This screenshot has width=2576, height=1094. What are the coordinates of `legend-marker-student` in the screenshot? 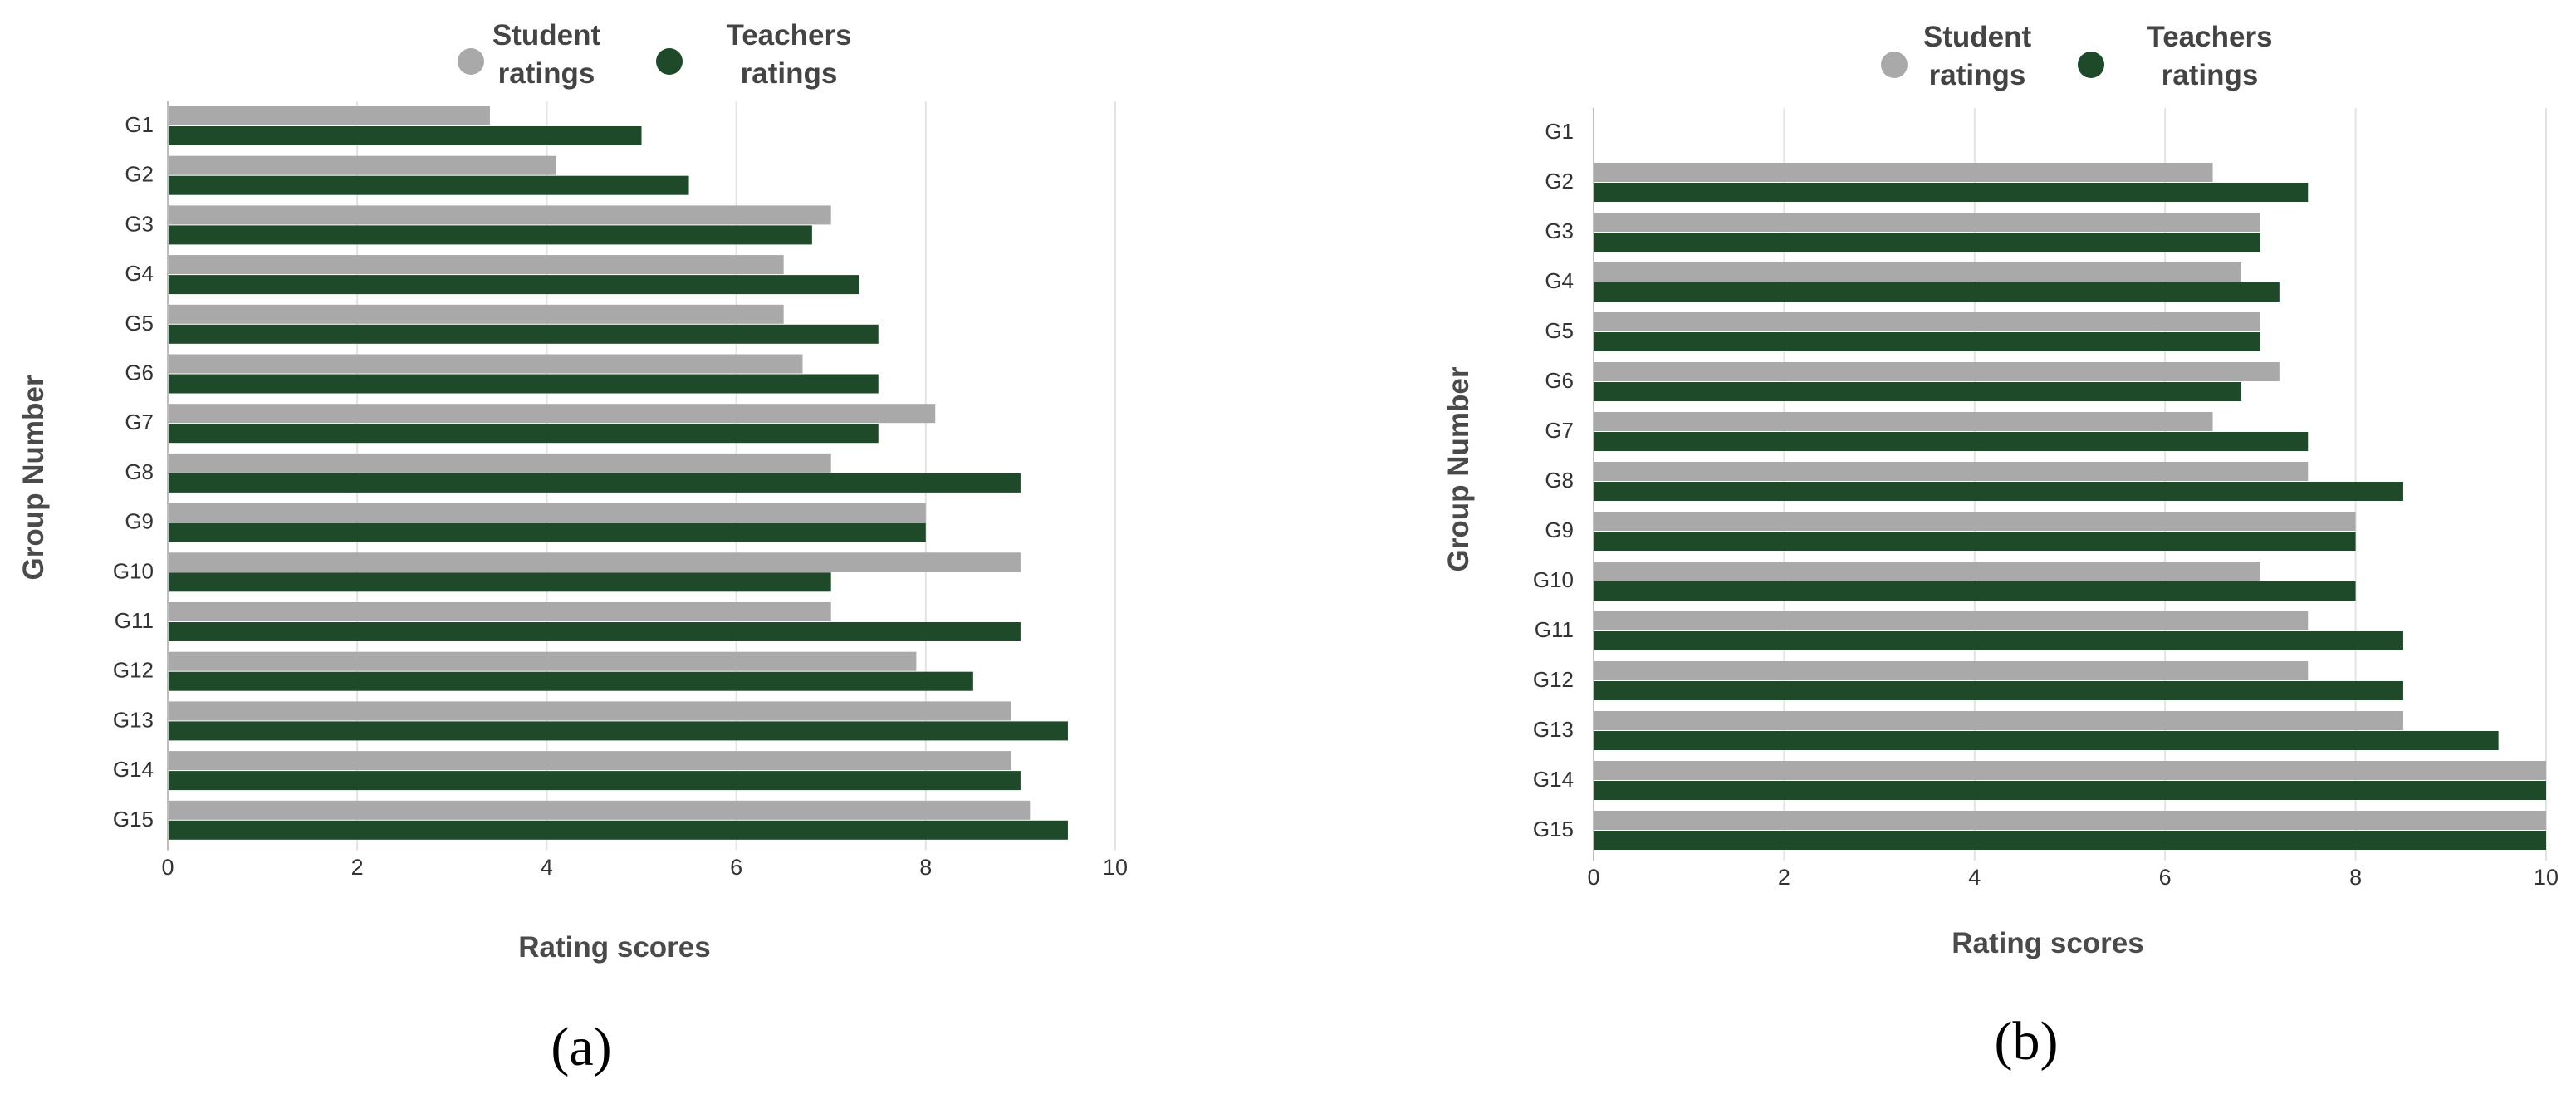 It's located at (1895, 65).